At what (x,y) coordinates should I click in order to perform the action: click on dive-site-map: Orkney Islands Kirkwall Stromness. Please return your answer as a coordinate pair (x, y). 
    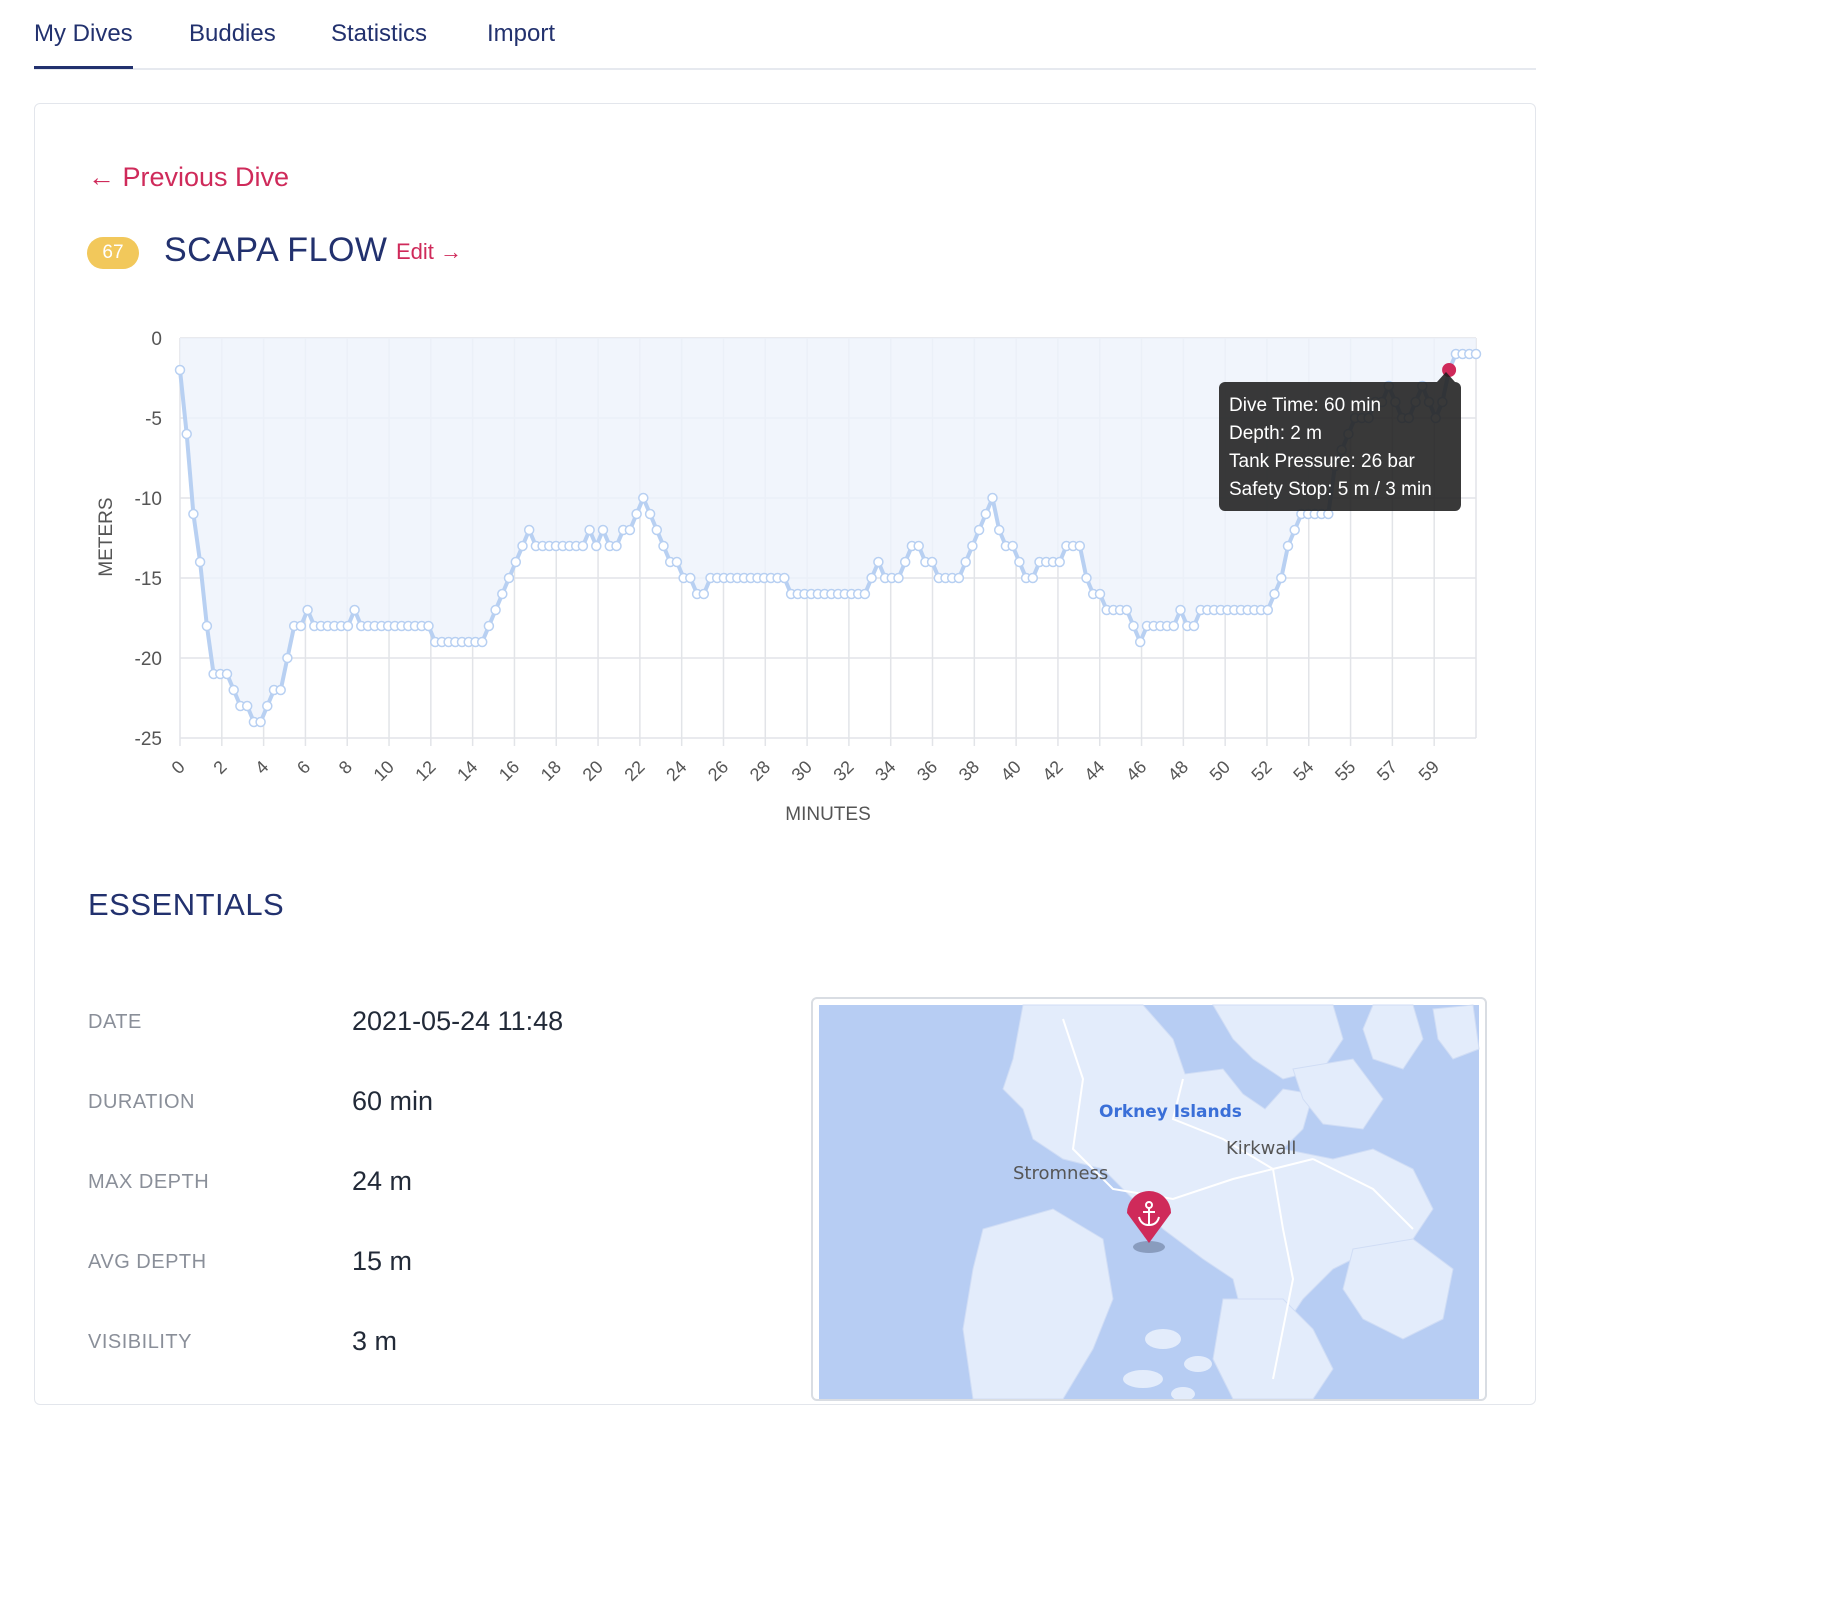
    Looking at the image, I should click on (1149, 1199).